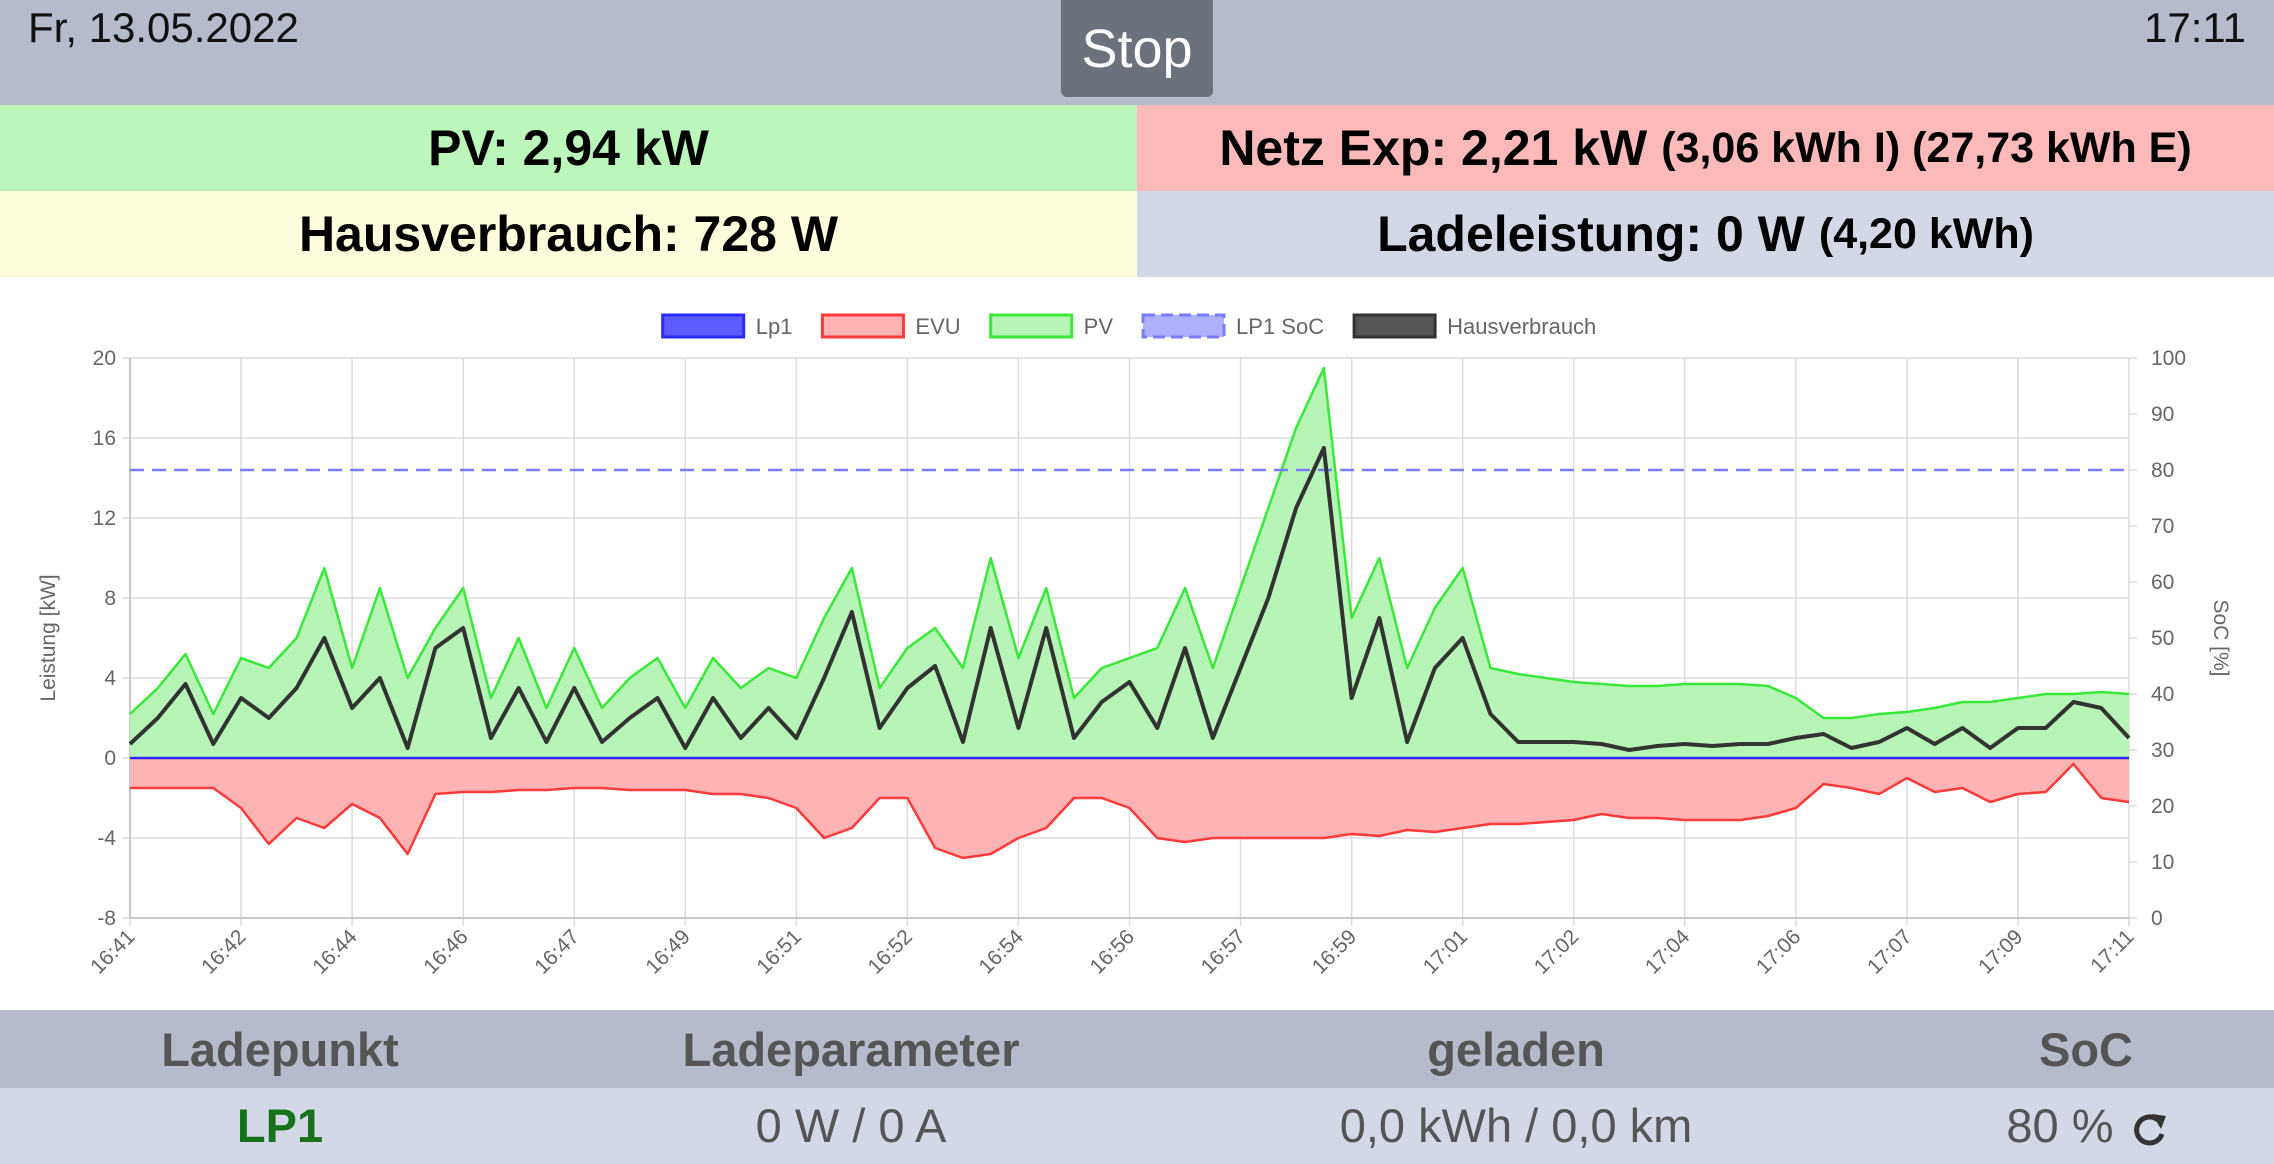  Describe the element at coordinates (335, 952) in the screenshot. I see `x-tick-label: 16:44` at that location.